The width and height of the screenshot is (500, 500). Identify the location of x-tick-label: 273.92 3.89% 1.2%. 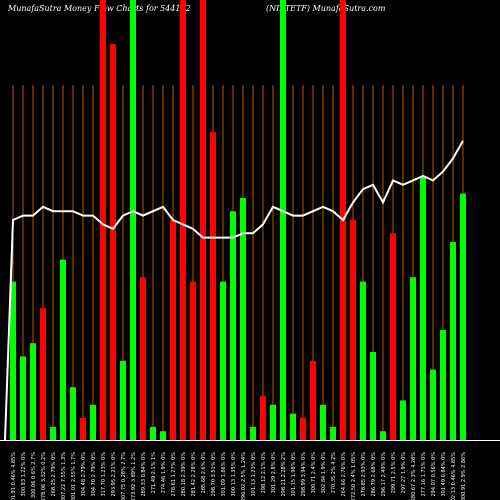
(134, 476).